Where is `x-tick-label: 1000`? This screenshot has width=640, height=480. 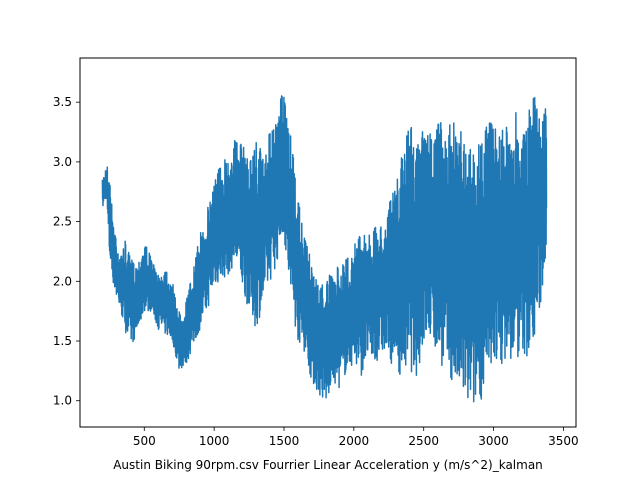
x-tick-label: 1000 is located at coordinates (214, 441).